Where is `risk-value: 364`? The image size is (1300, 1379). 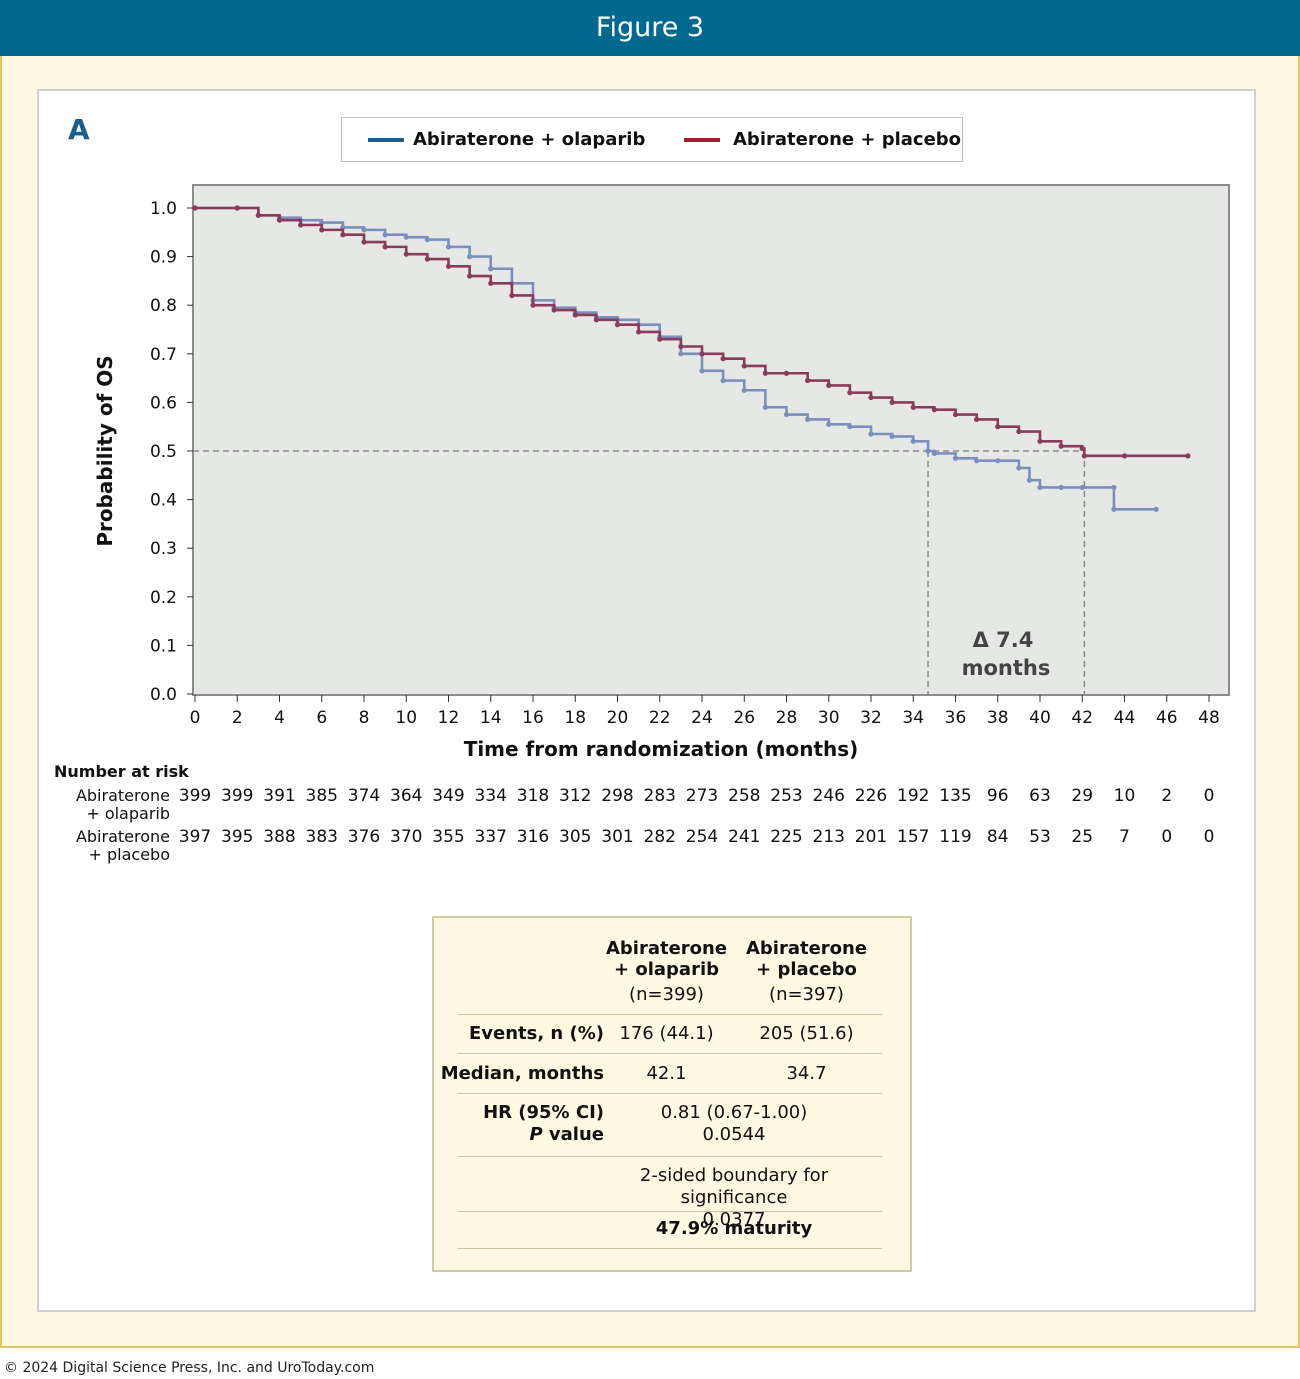 risk-value: 364 is located at coordinates (406, 796).